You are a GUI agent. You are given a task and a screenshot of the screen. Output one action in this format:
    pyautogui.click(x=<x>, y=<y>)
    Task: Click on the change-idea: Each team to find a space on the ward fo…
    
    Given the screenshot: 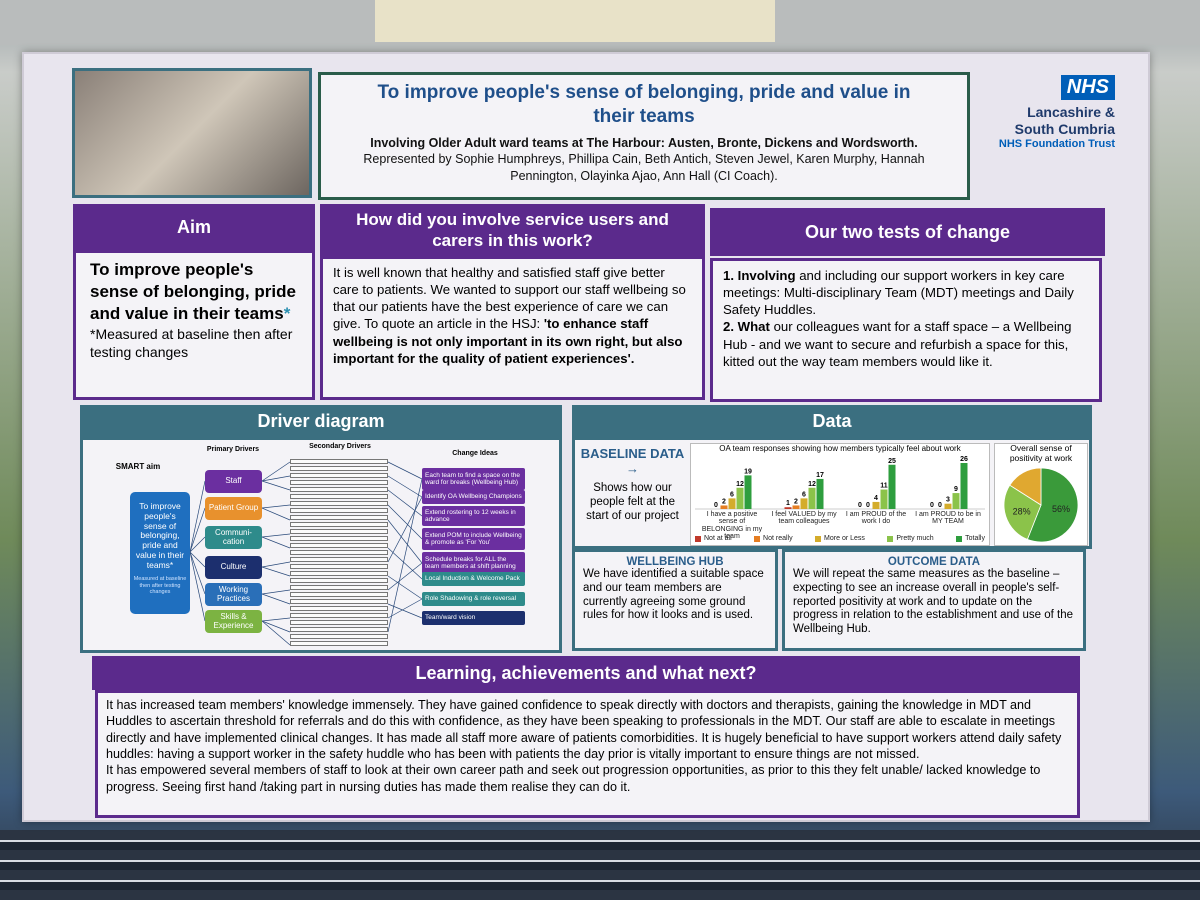 What is the action you would take?
    pyautogui.click(x=473, y=479)
    